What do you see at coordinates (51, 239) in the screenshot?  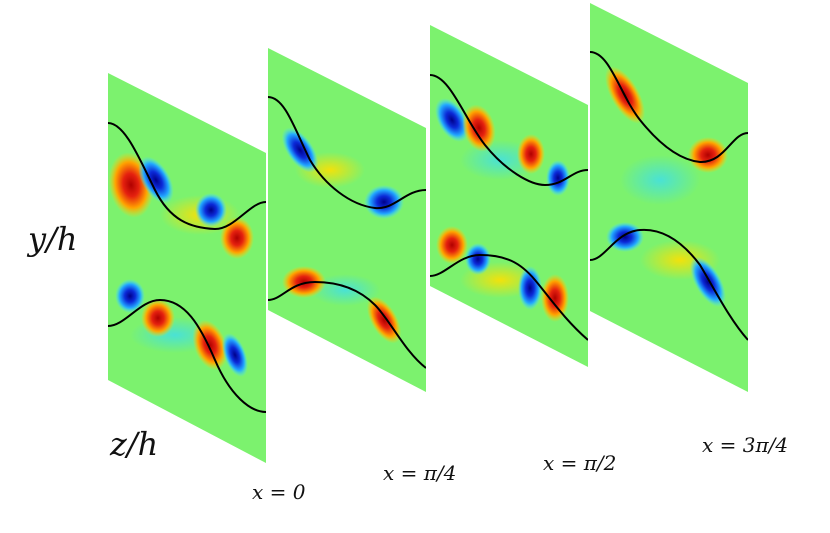 I see `axis-label-y: y/h` at bounding box center [51, 239].